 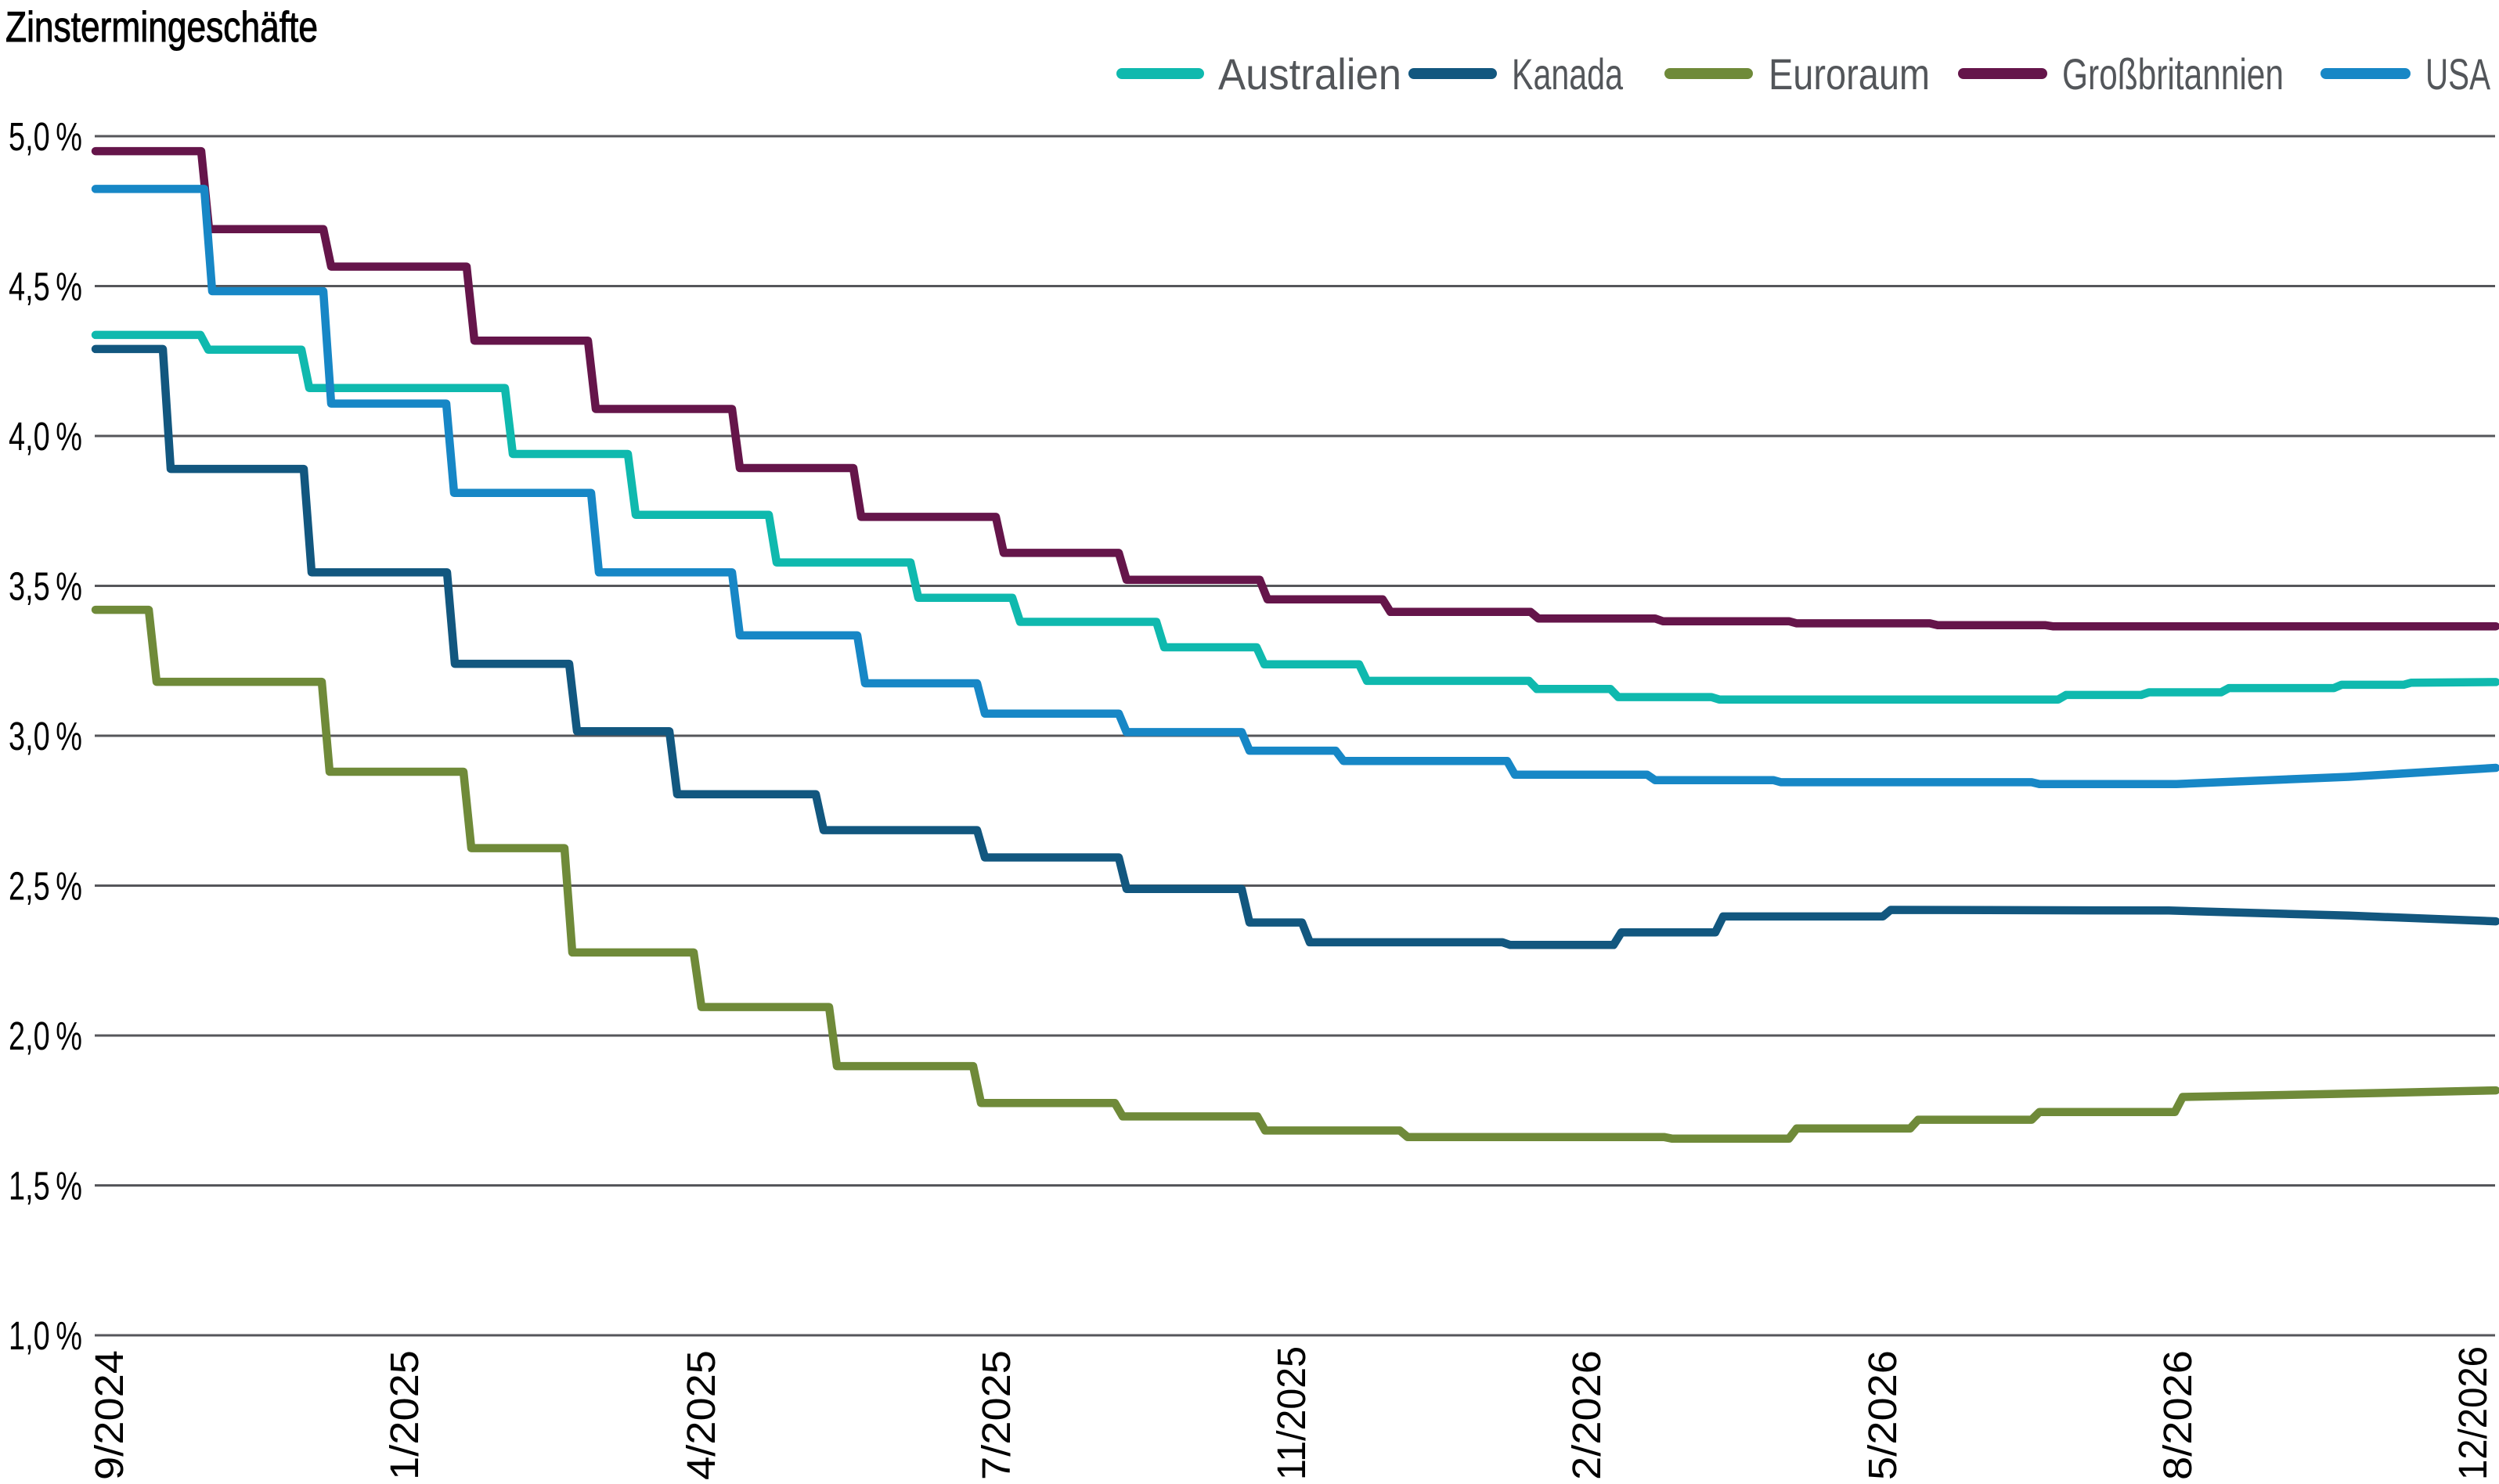 What do you see at coordinates (45, 886) in the screenshot?
I see `svg-text: 2,5 %` at bounding box center [45, 886].